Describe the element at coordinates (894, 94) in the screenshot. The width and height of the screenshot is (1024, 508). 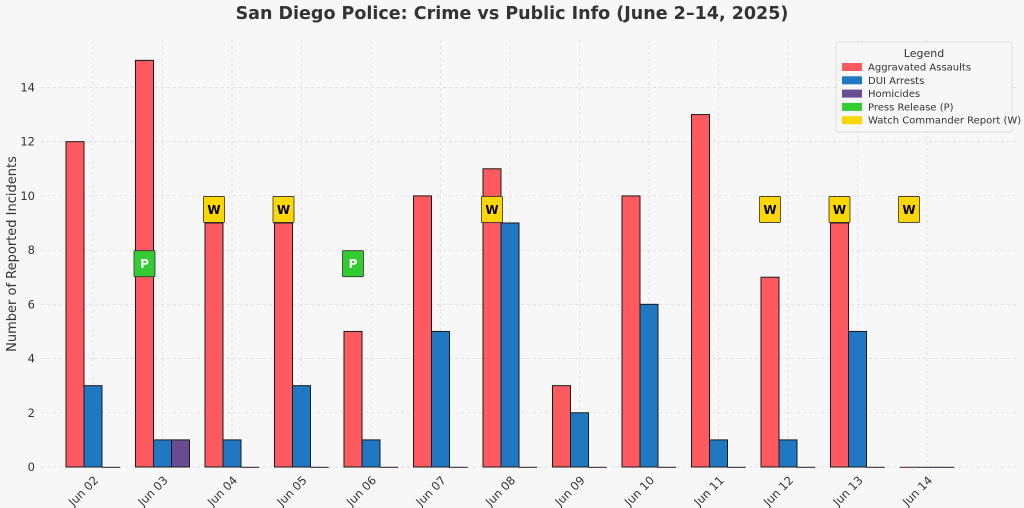
I see `legend-entry: Homicides` at that location.